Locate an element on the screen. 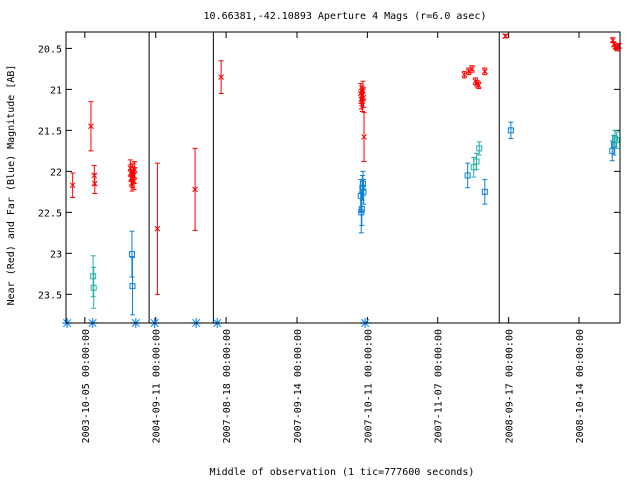 This screenshot has height=480, width=640. x-tick-label-6: 2008-09-17 00:00:00 is located at coordinates (510, 386).